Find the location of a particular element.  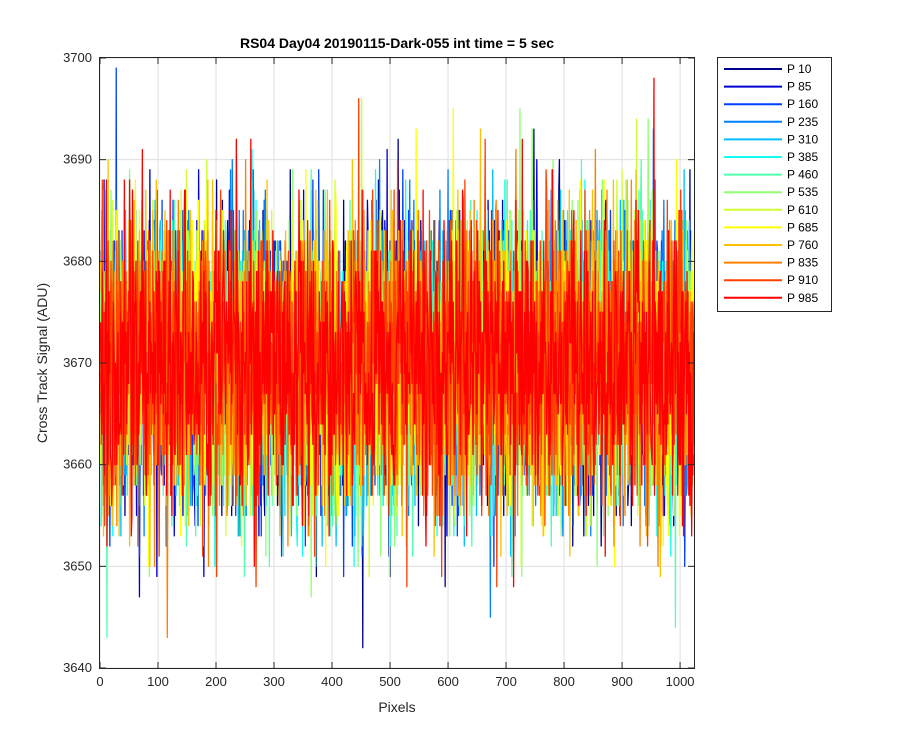

x-tick-label: 200 is located at coordinates (216, 681).